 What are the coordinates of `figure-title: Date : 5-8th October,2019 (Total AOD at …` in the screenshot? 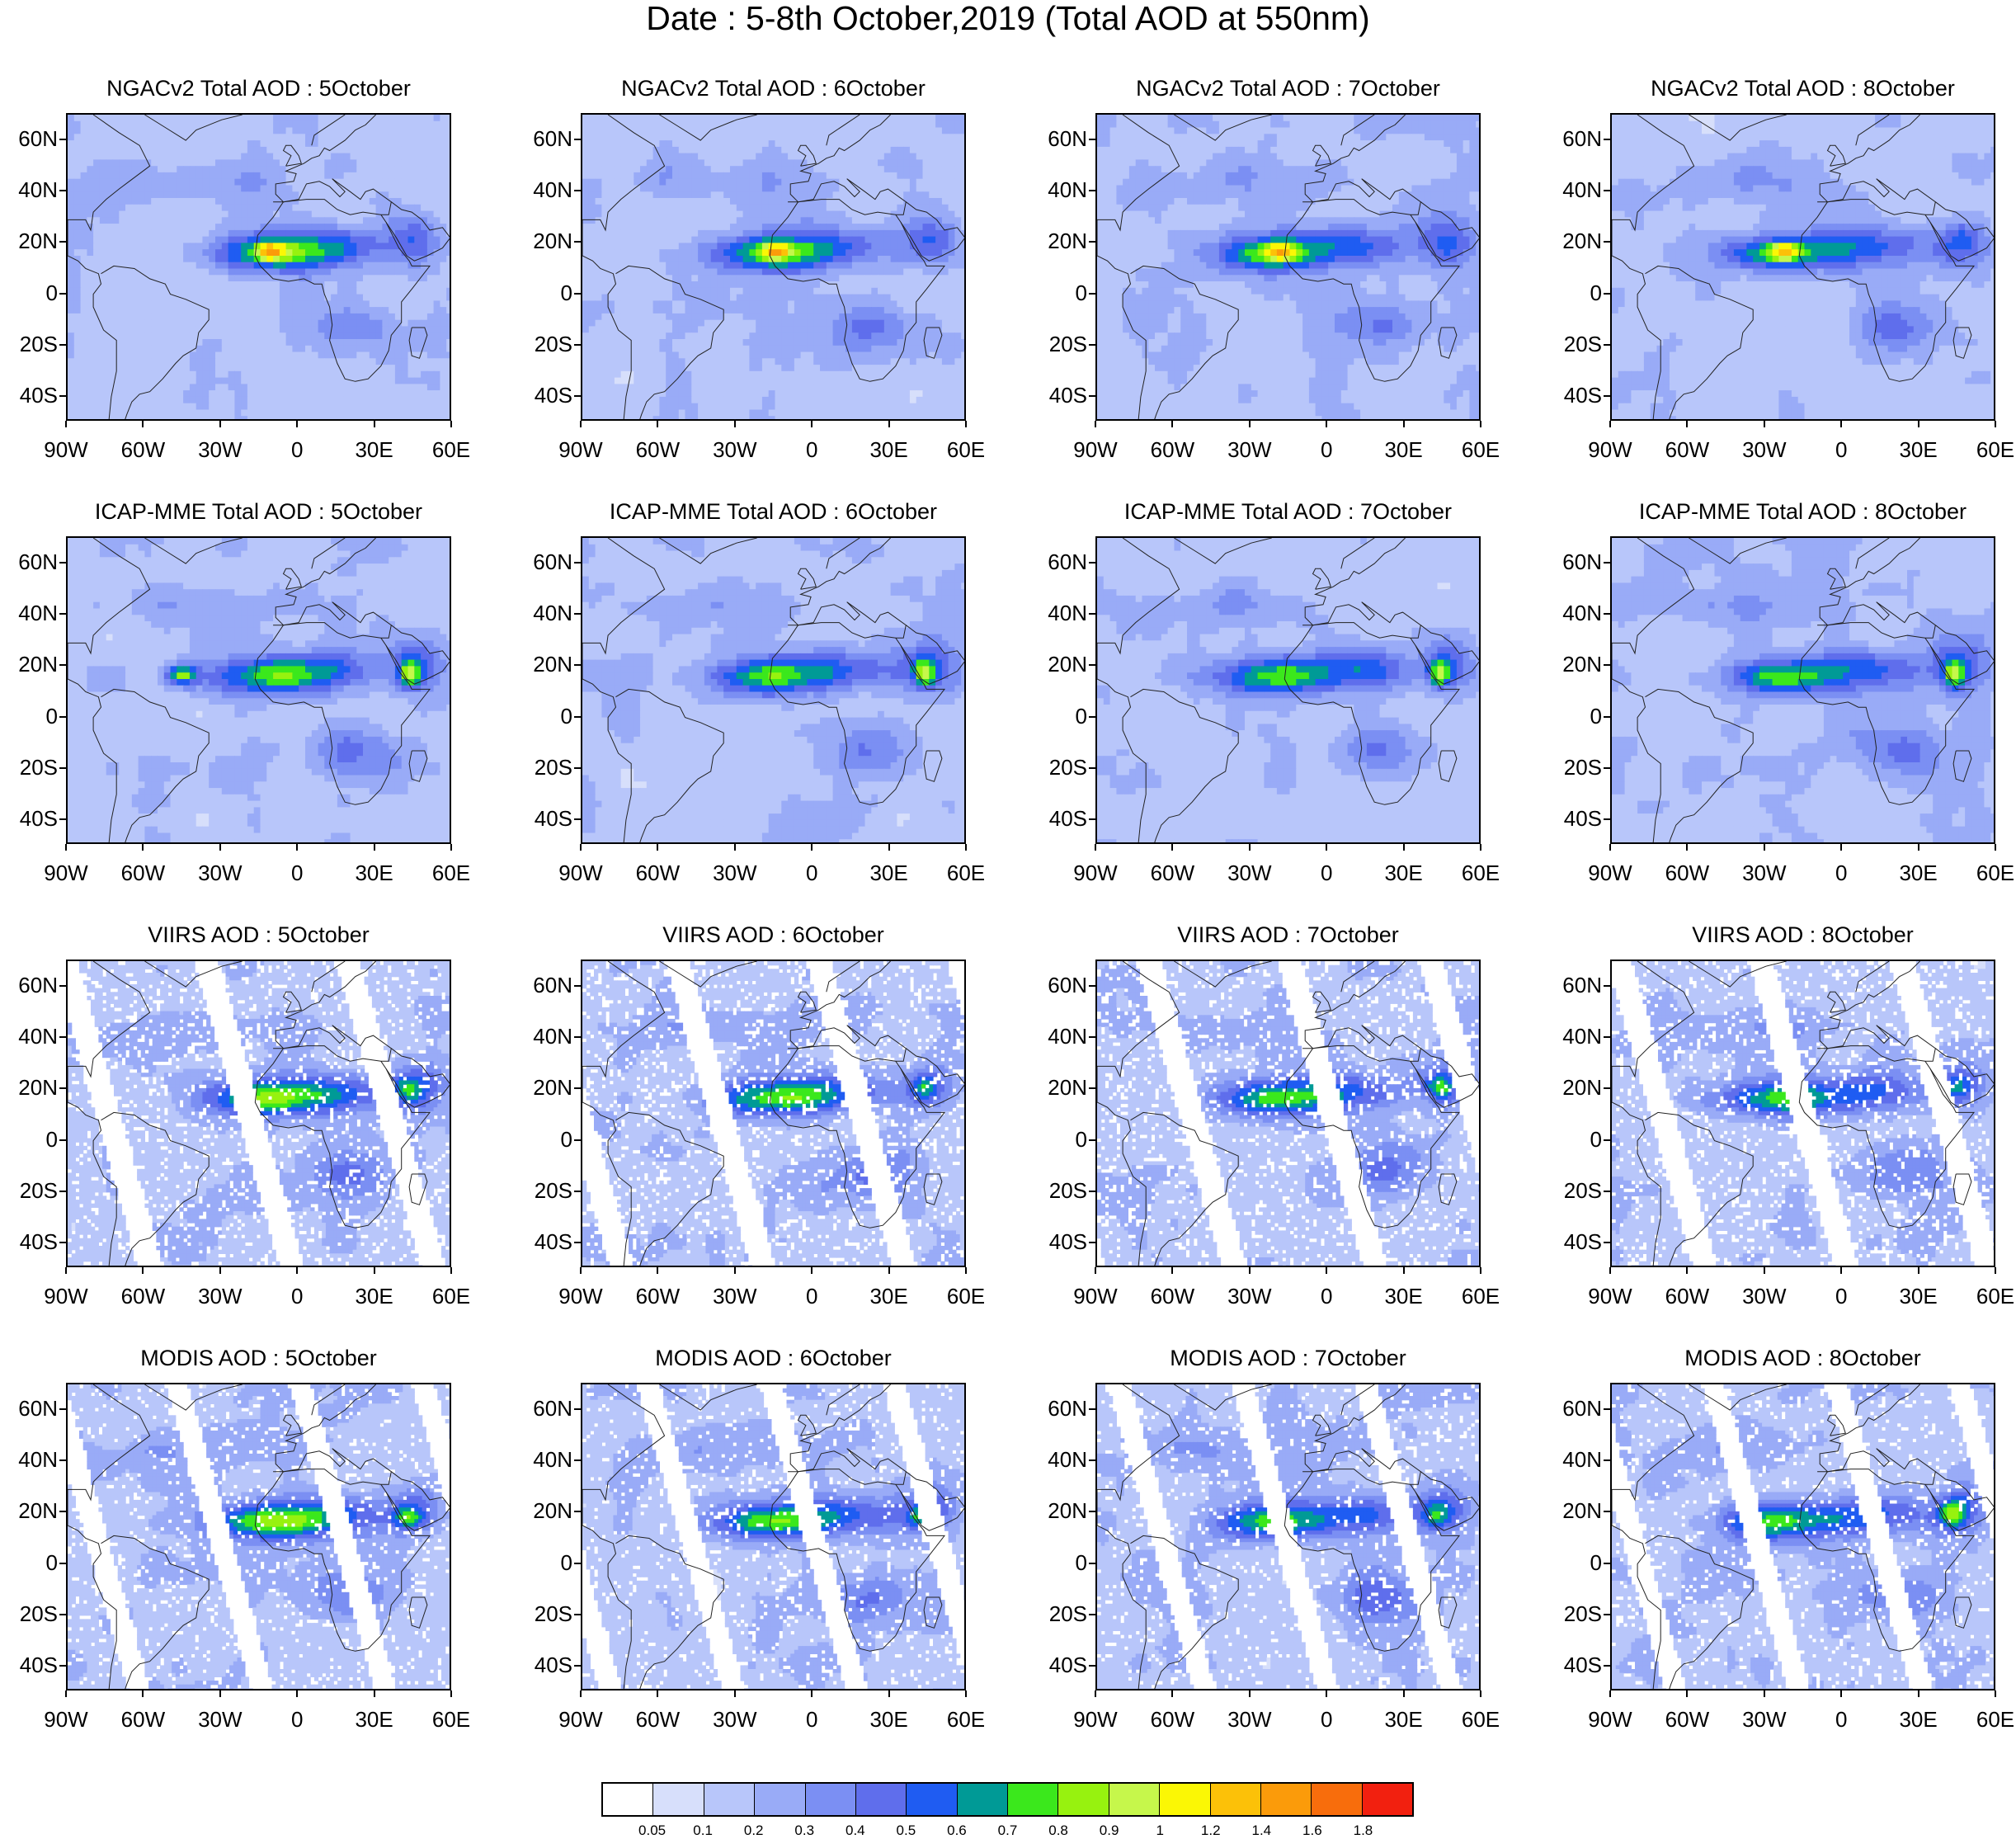 It's located at (1008, 18).